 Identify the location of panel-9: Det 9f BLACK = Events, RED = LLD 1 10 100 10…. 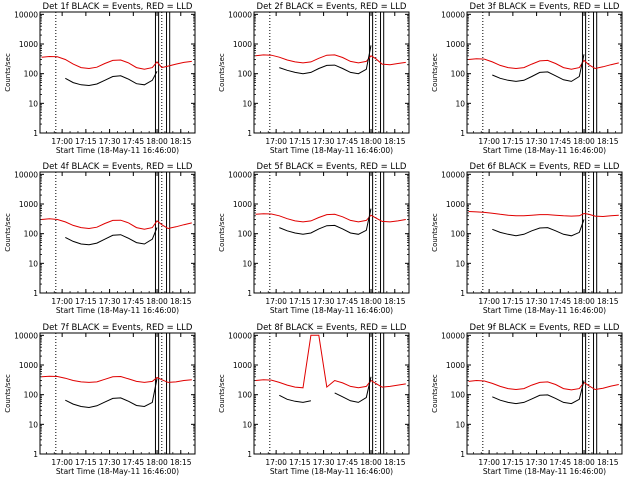
(527, 399).